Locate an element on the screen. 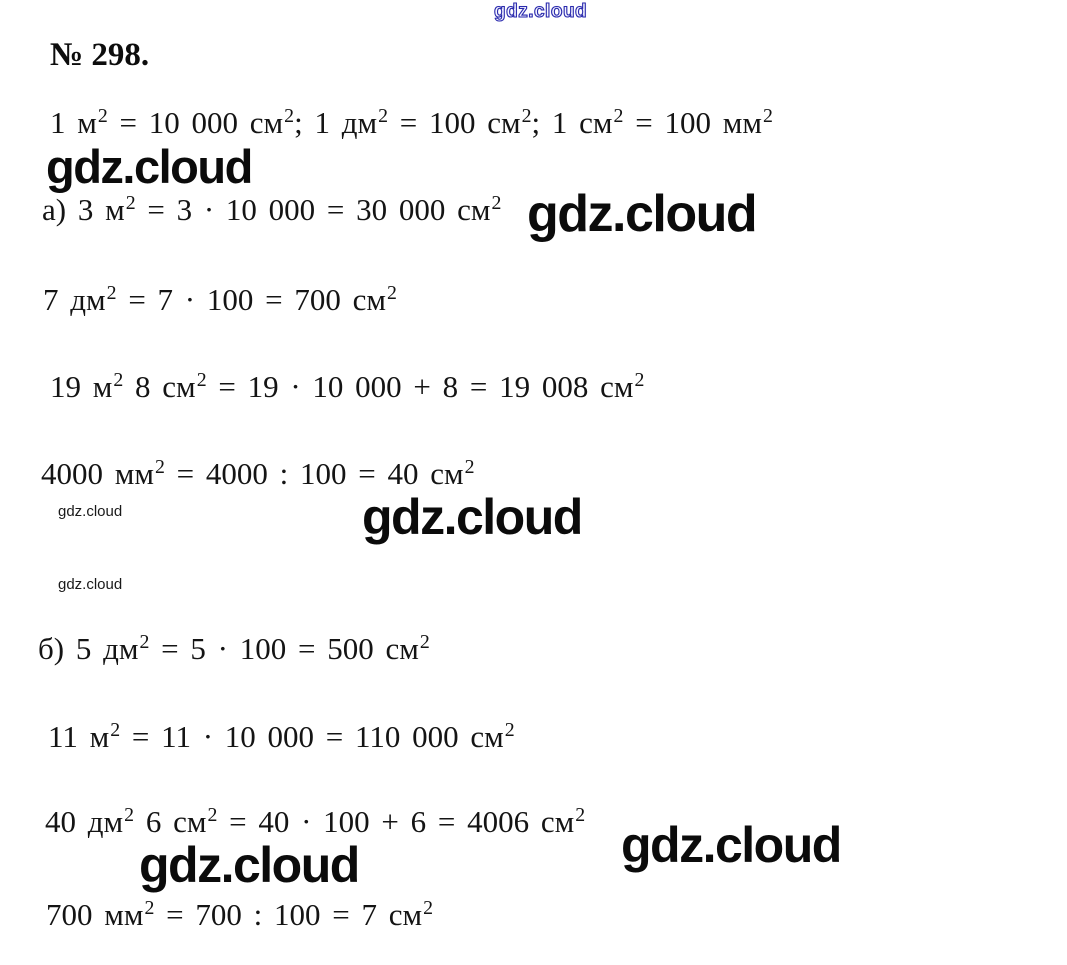 The image size is (1067, 965). equation-a-4000mm2: 4000 мм2 = 4000 : 100 = 40 см2 is located at coordinates (258, 473).